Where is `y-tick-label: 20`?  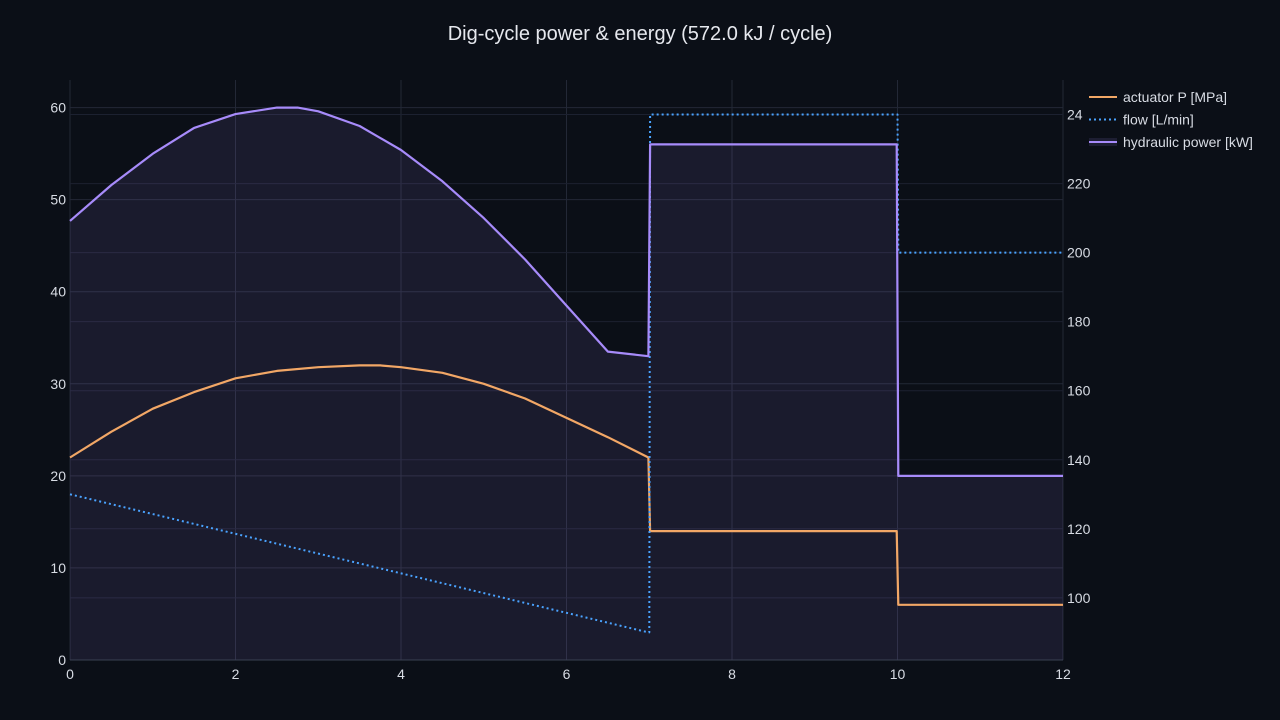
y-tick-label: 20 is located at coordinates (58, 476).